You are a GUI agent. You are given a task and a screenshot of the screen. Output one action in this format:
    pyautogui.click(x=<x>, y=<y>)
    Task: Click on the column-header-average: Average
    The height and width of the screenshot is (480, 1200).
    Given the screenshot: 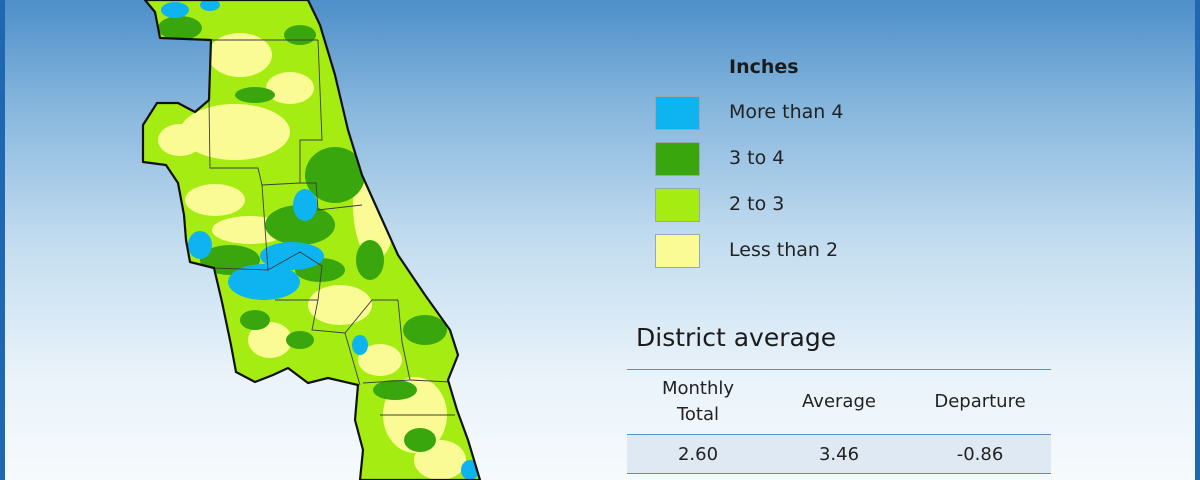 What is the action you would take?
    pyautogui.click(x=839, y=402)
    